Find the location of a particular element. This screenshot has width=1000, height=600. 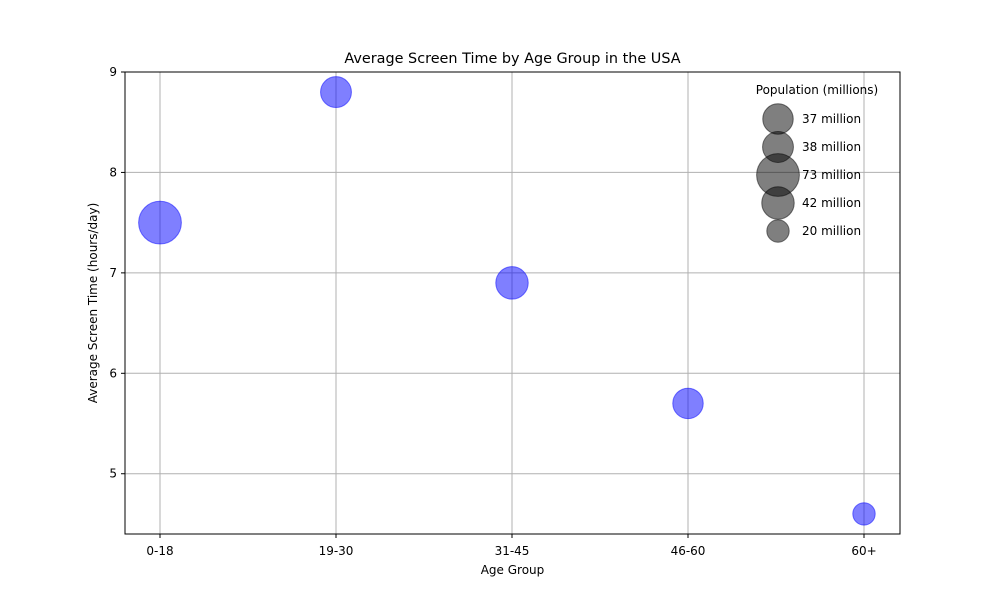

x-tick-label: 46-60 is located at coordinates (688, 551).